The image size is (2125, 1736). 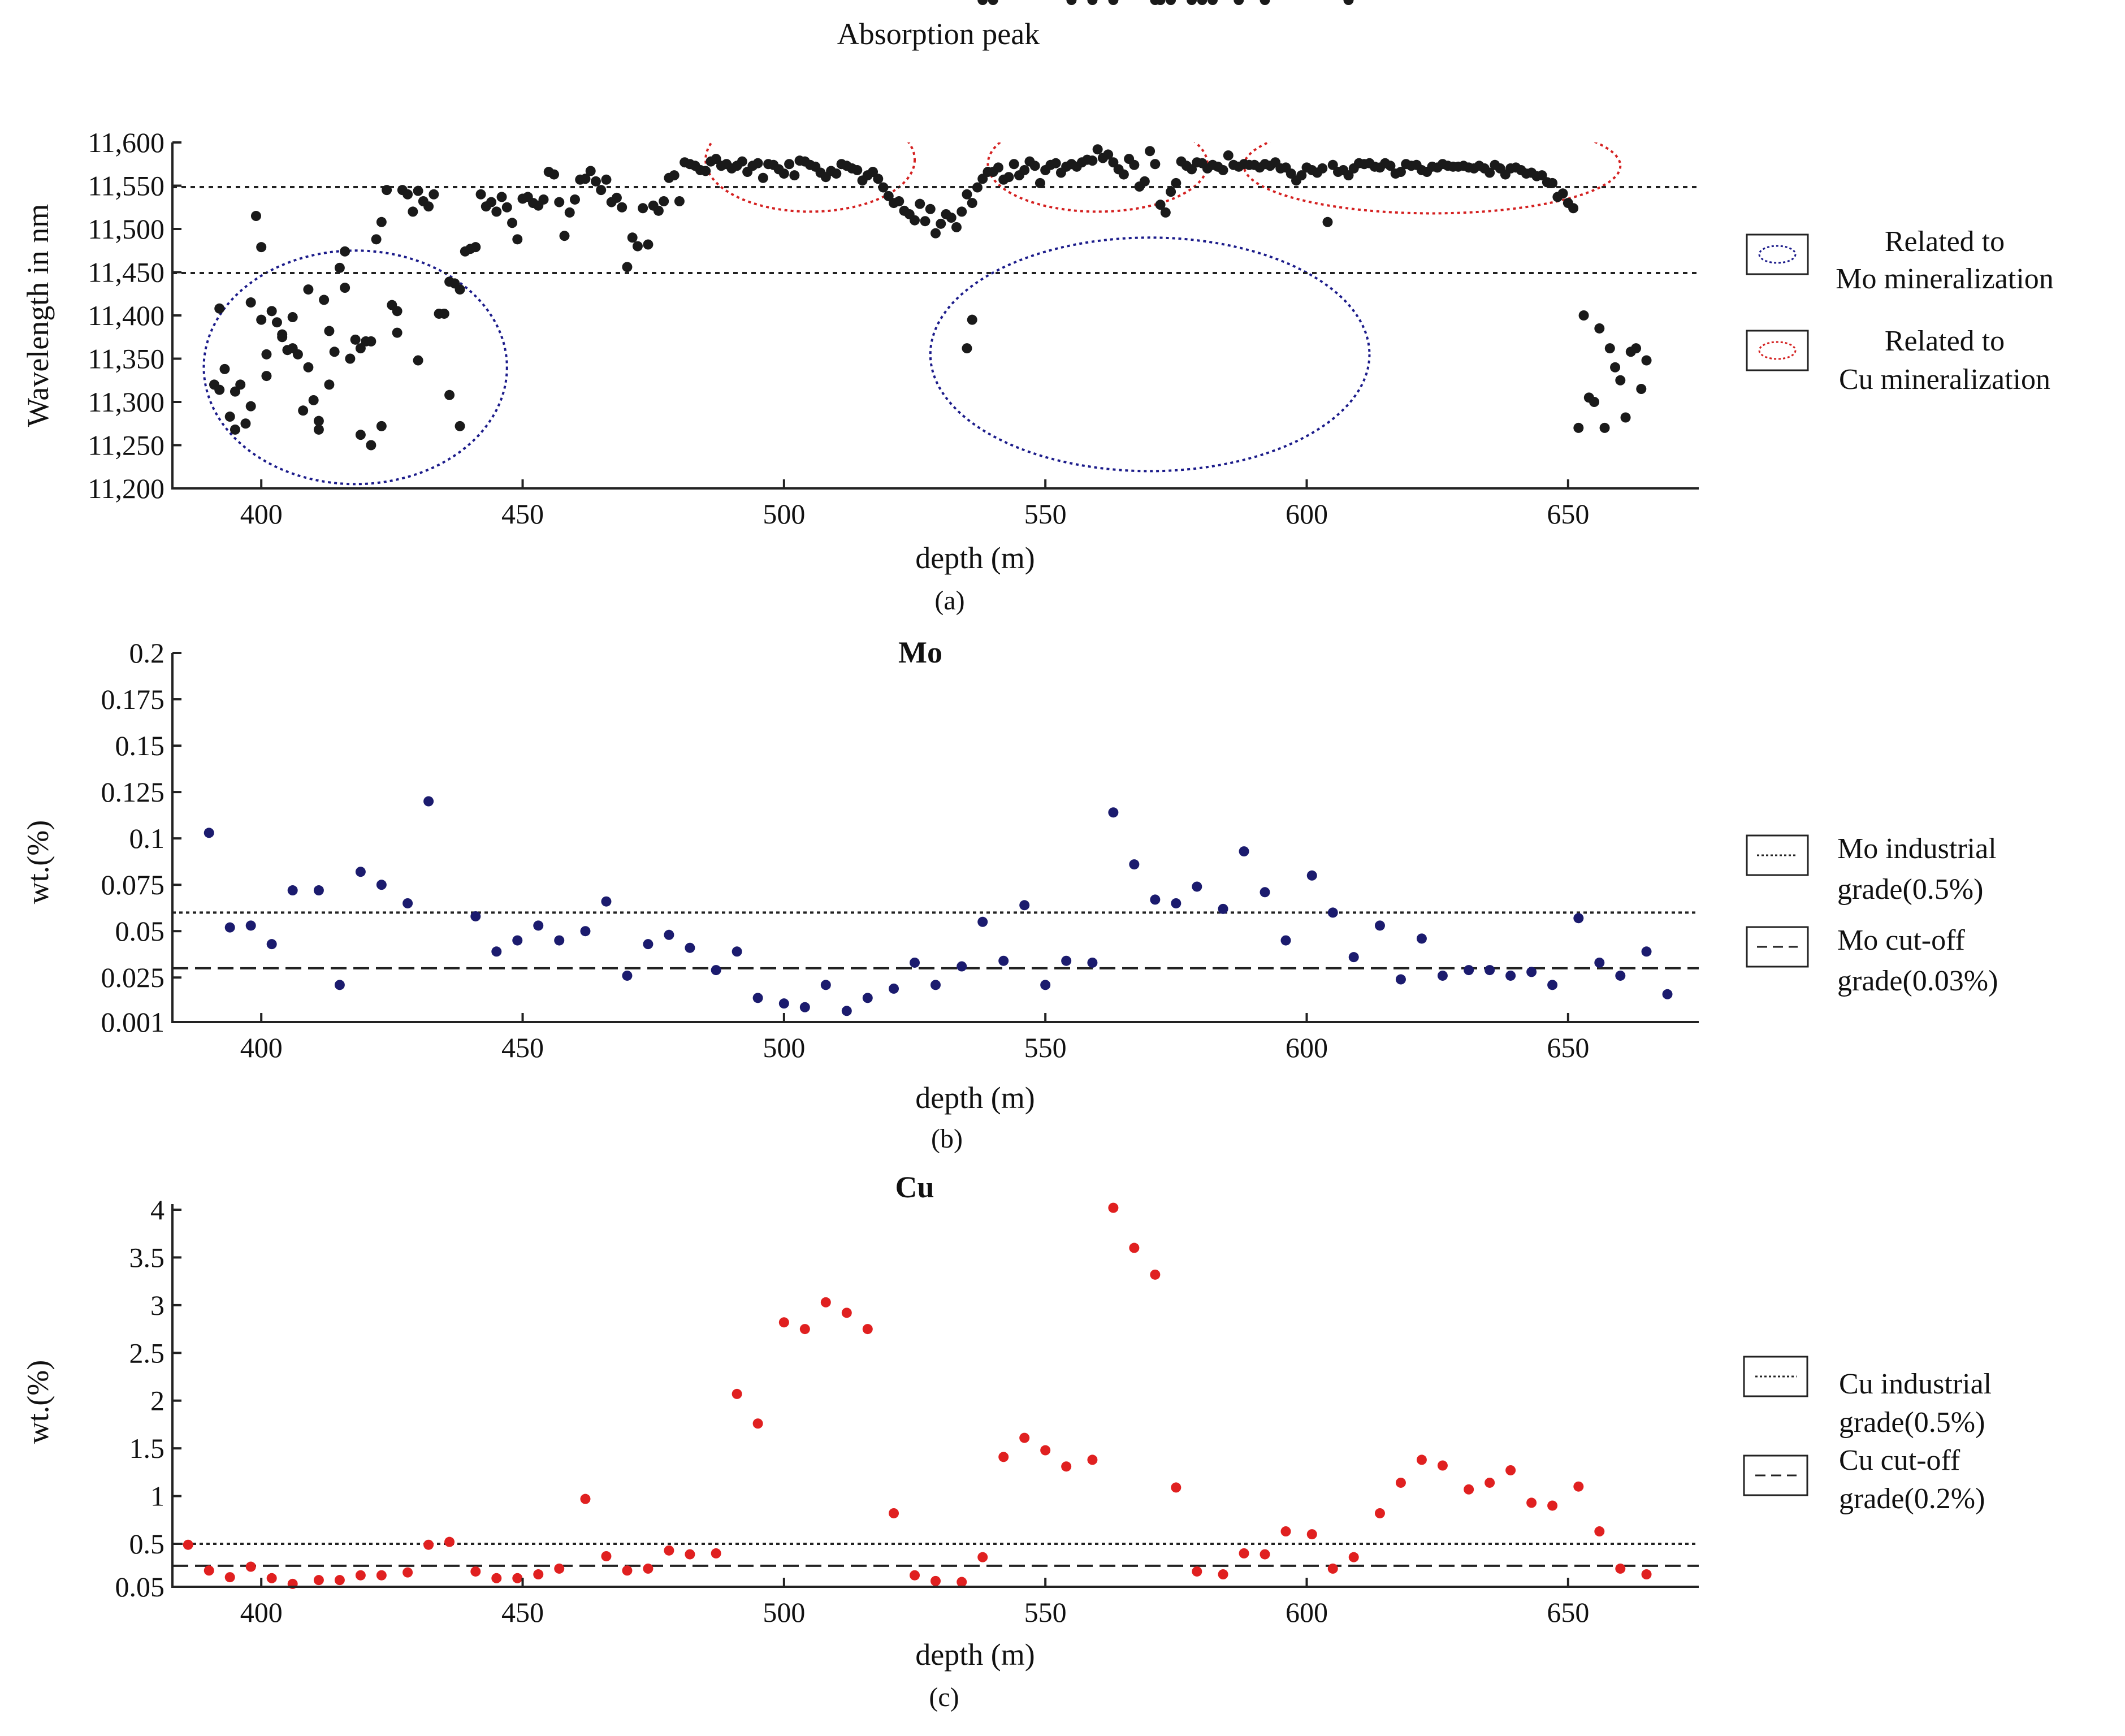 I want to click on legend-label-mo-cutoff-line1: Mo cut-off, so click(x=1901, y=940).